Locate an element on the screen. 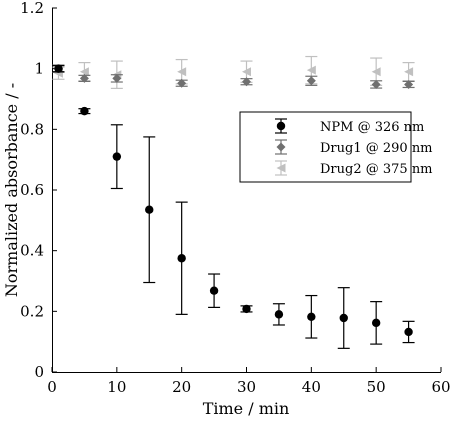  legend-box is located at coordinates (325, 147).